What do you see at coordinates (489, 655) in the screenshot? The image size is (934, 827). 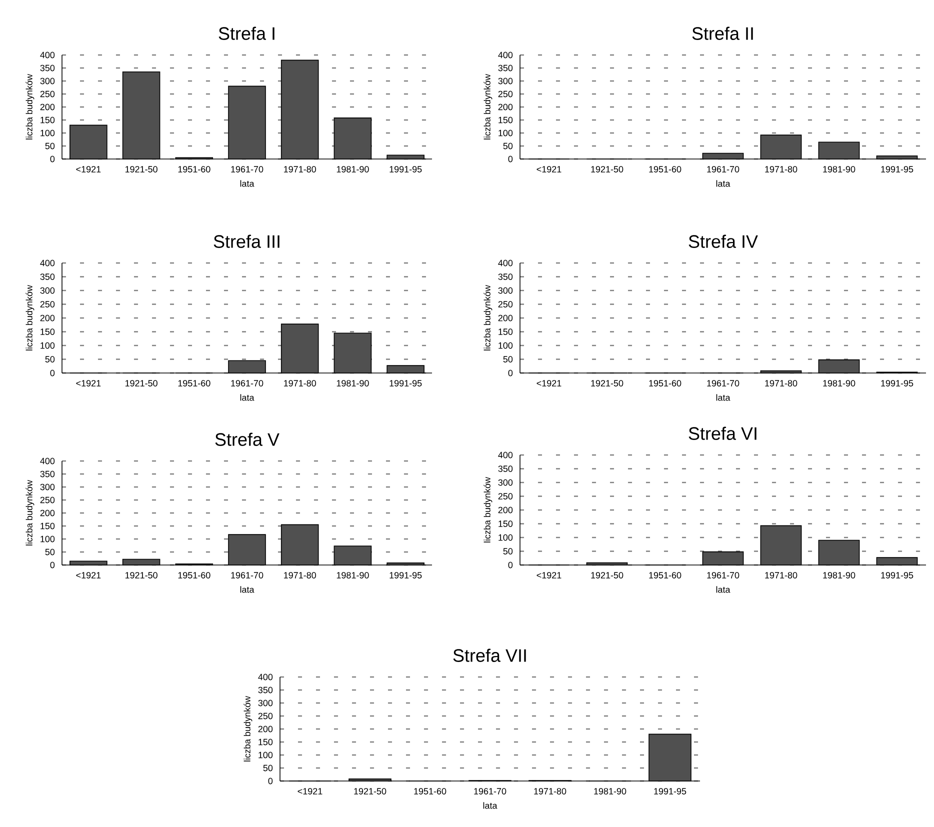 I see `chart-title: Strefa VII` at bounding box center [489, 655].